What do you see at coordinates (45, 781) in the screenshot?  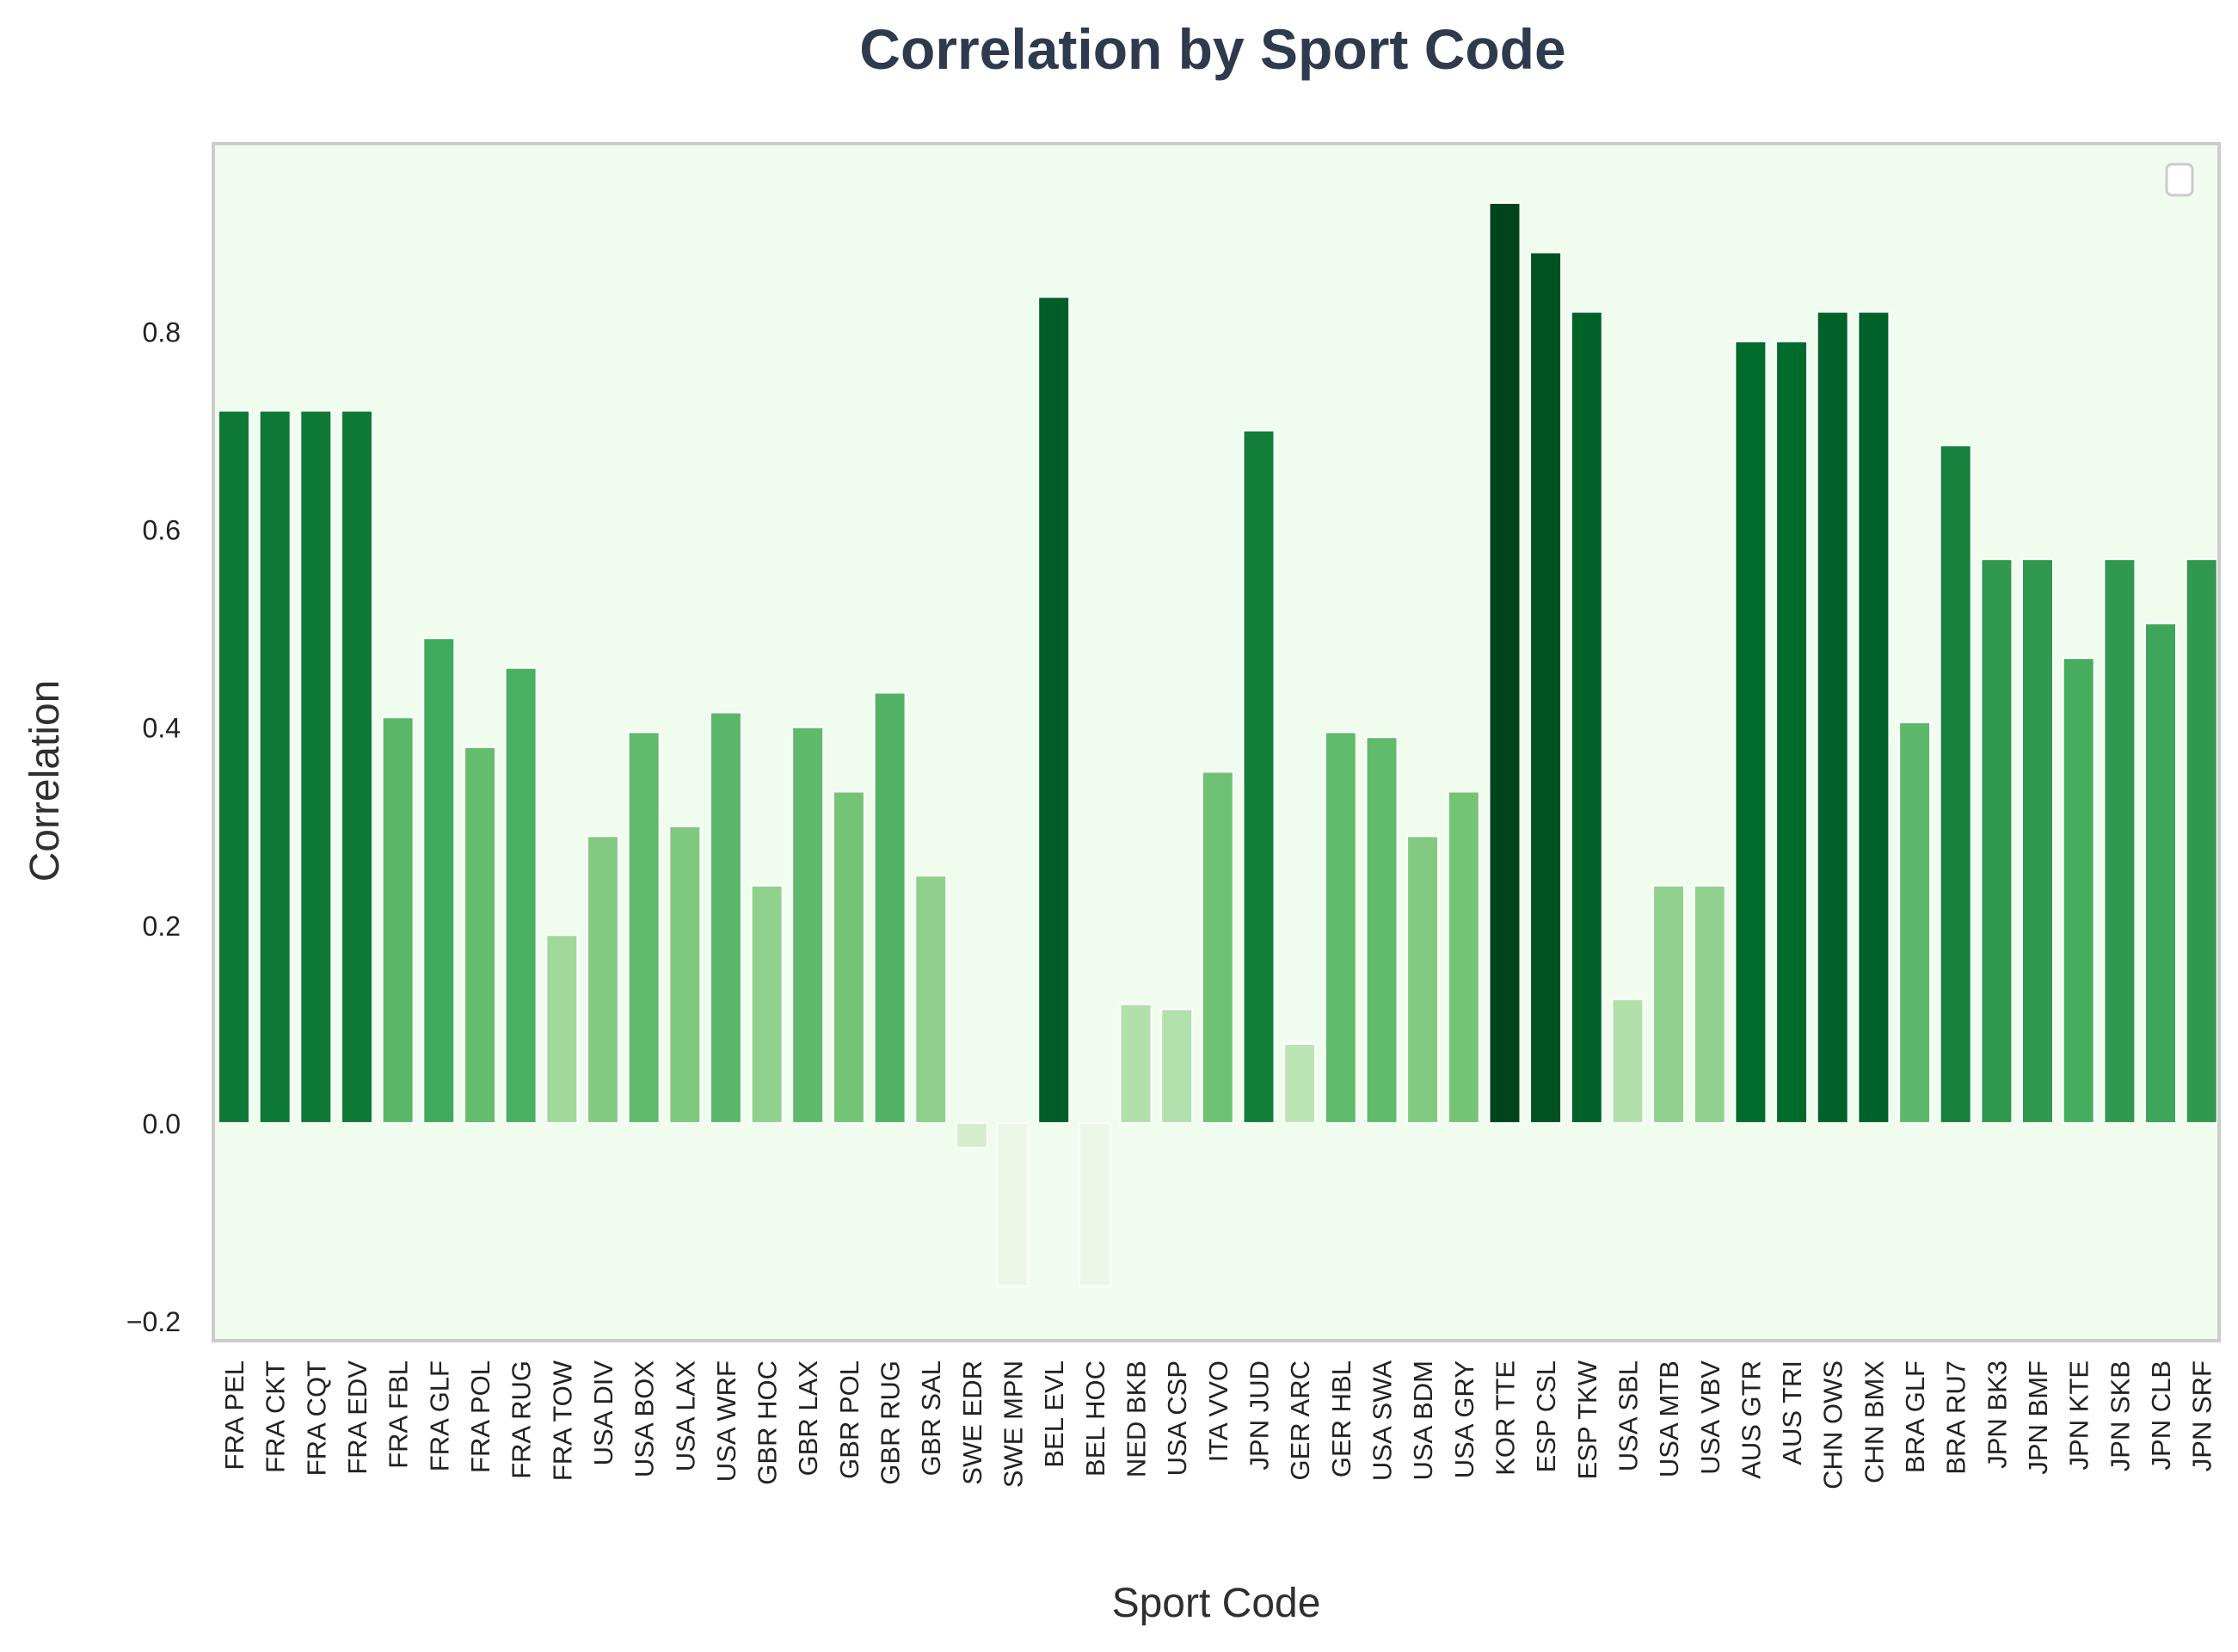 I see `y-axis-label: Correlation` at bounding box center [45, 781].